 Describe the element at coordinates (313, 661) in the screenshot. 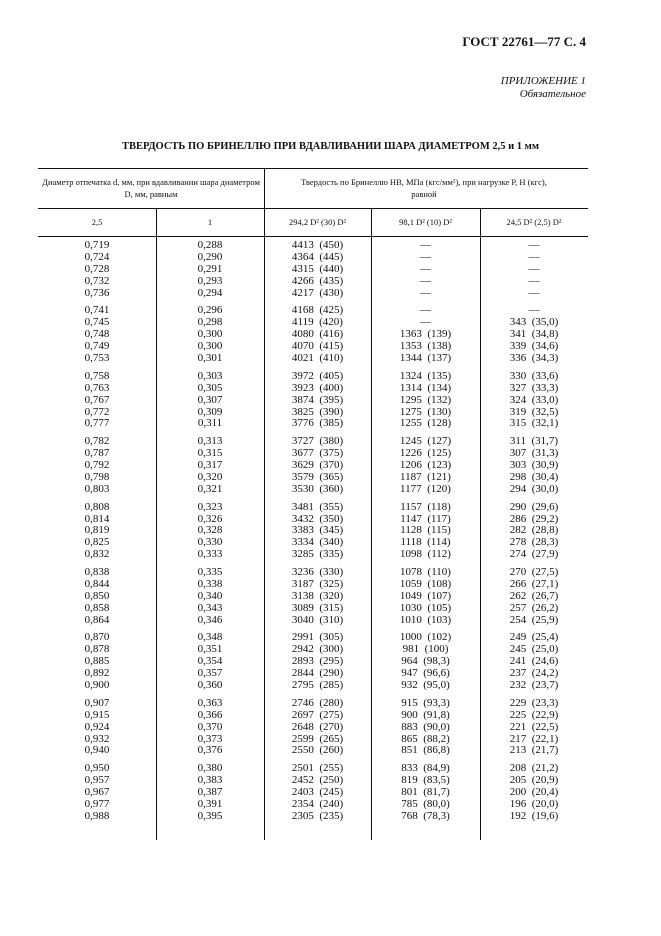

I see `table-row: 0,885 0,354 2893 (295) 964 (98,3) 241 (24,6)` at that location.